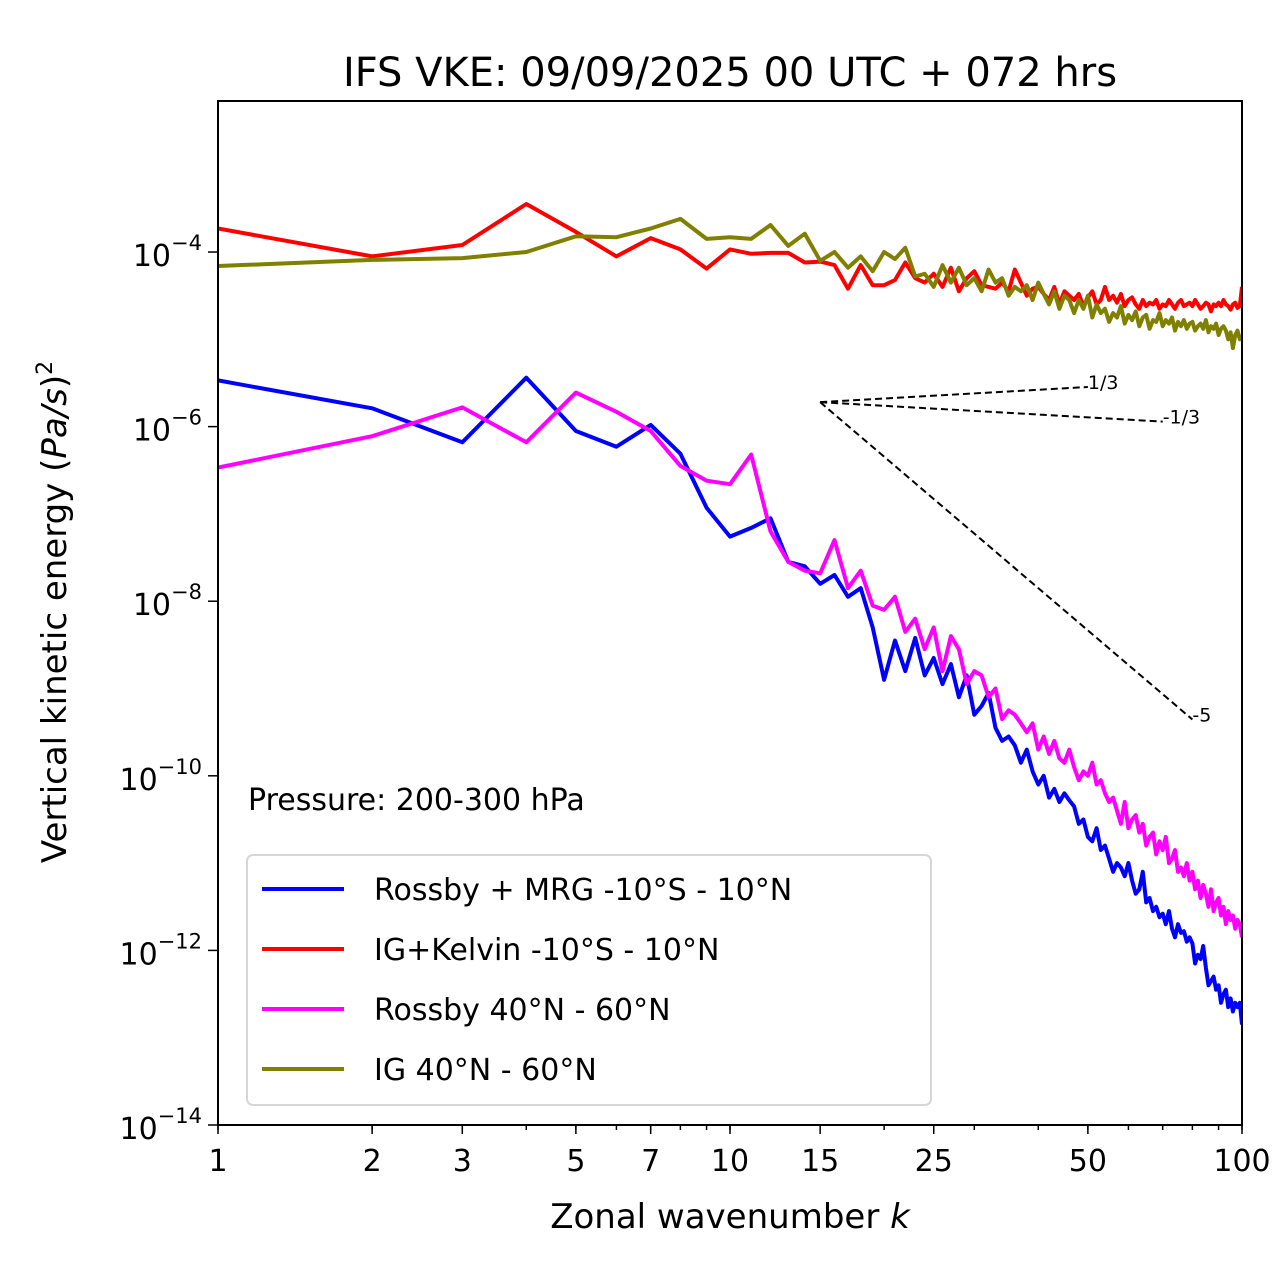 Image resolution: width=1280 pixels, height=1288 pixels. What do you see at coordinates (1088, 1161) in the screenshot?
I see `x-tick-label: 50` at bounding box center [1088, 1161].